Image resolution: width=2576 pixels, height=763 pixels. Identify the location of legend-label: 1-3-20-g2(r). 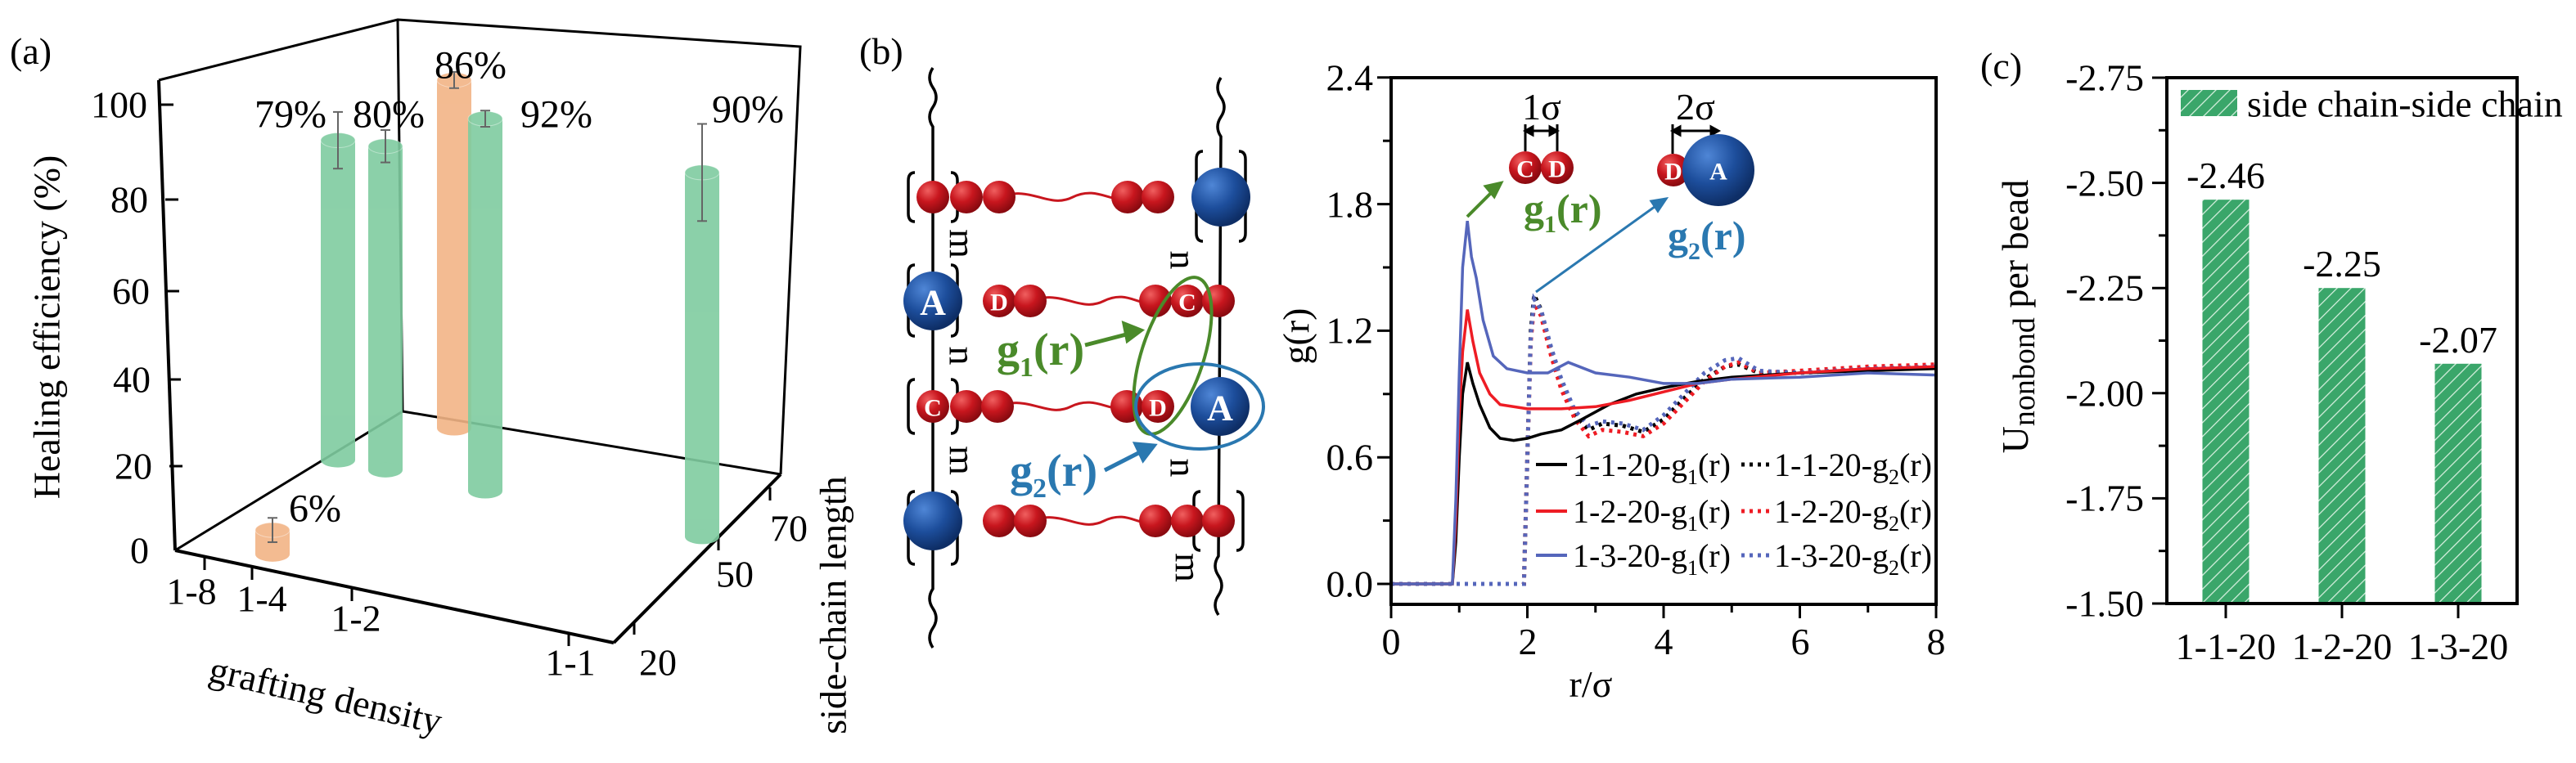
(1853, 558).